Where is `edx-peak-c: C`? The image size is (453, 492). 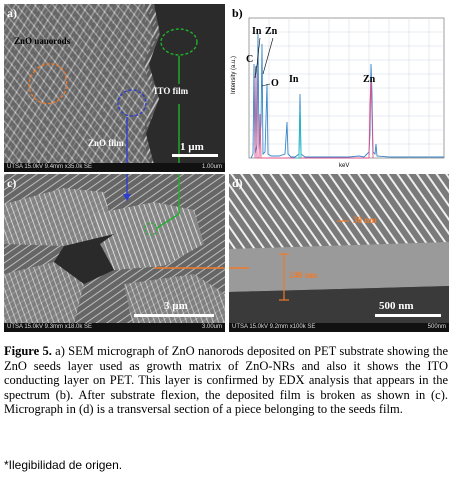
edx-peak-c: C is located at coordinates (250, 59).